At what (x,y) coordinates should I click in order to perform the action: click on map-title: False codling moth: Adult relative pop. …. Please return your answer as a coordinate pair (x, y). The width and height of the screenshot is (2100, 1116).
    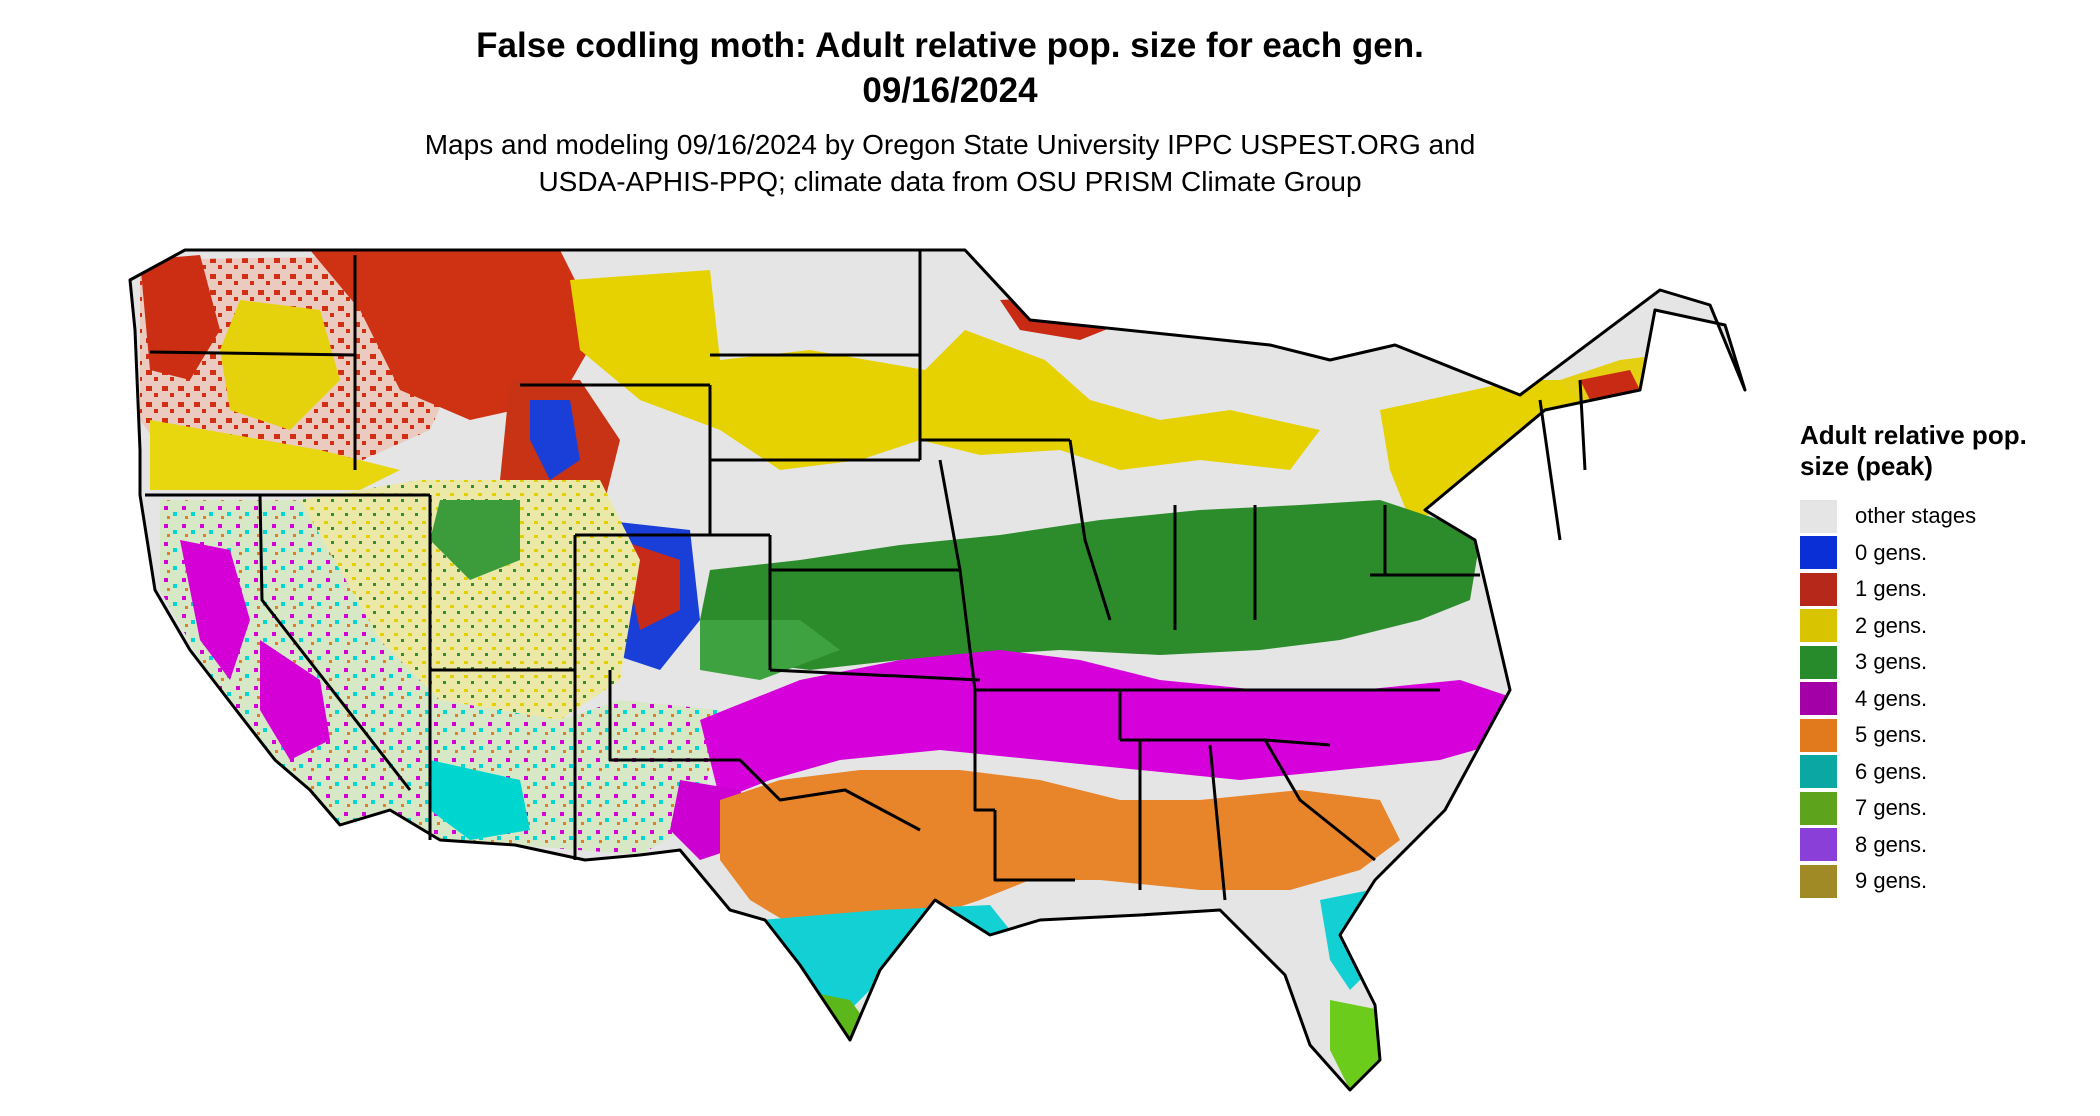
    Looking at the image, I should click on (950, 45).